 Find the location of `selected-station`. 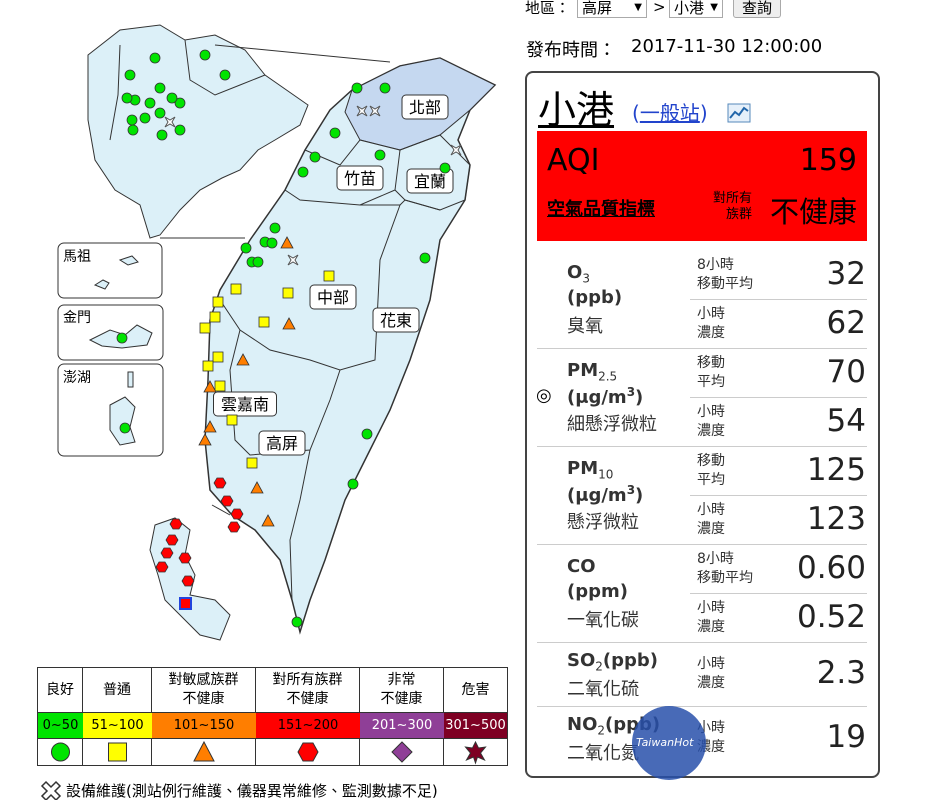

selected-station is located at coordinates (185, 603).